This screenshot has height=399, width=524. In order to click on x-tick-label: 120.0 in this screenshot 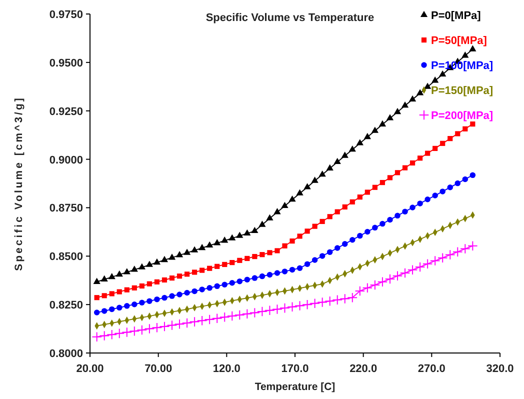, I will do `click(226, 369)`.